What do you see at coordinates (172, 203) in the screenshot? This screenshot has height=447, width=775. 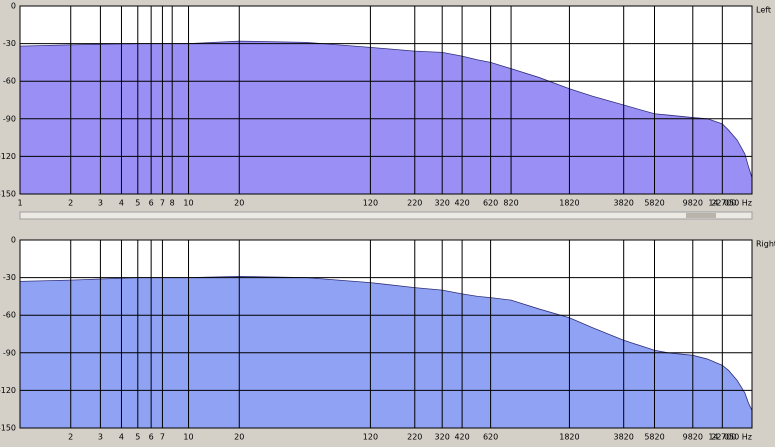 I see `x-tick-label: 8` at bounding box center [172, 203].